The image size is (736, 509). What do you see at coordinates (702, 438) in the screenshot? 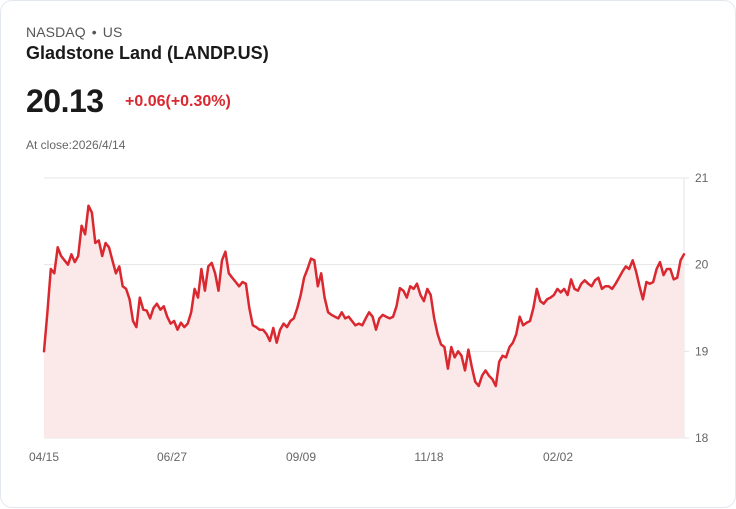
I see `y-tick-label: 18` at bounding box center [702, 438].